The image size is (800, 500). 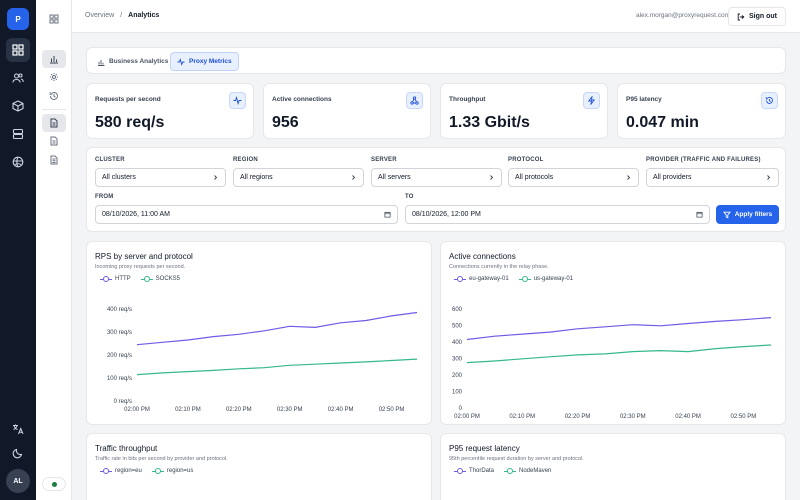 I want to click on y-tick-label: 0, so click(x=461, y=409).